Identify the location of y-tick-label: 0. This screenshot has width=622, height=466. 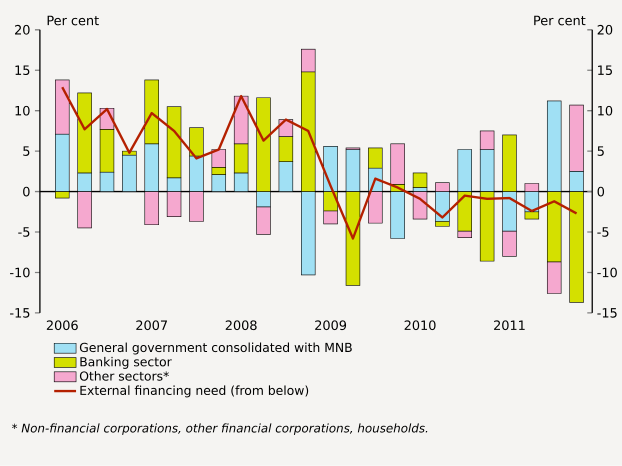
(26, 191).